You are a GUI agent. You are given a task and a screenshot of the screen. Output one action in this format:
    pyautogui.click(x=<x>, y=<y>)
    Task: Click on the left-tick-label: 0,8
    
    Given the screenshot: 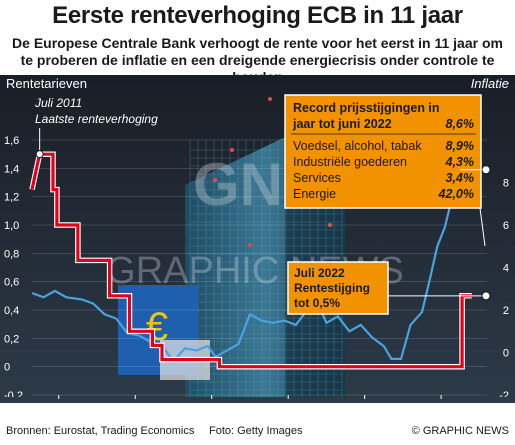 What is the action you would take?
    pyautogui.click(x=11, y=254)
    